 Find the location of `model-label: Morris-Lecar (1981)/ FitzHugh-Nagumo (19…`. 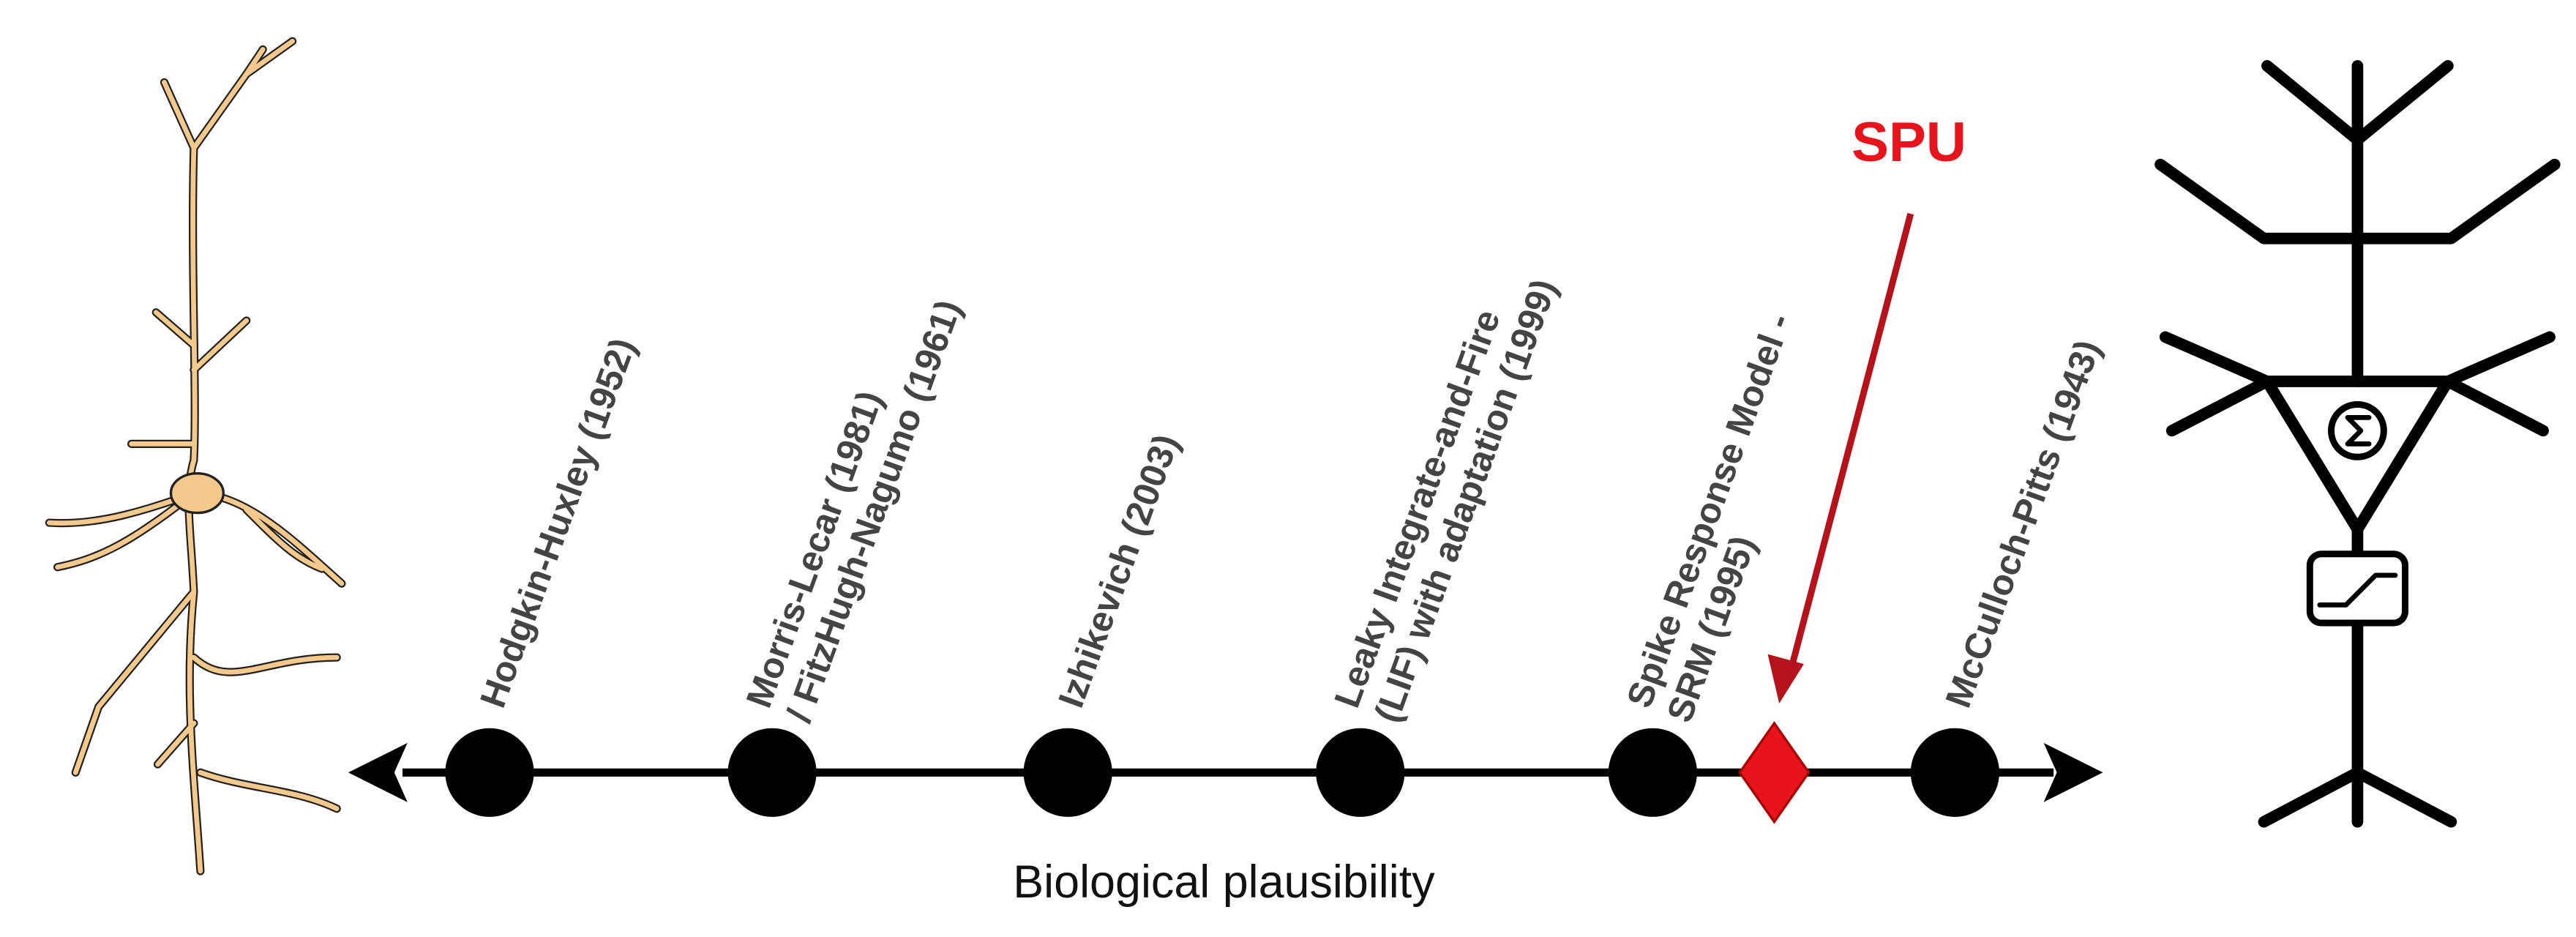

model-label: Morris-Lecar (1981)/ FitzHugh-Nagumo (19… is located at coordinates (853, 504).